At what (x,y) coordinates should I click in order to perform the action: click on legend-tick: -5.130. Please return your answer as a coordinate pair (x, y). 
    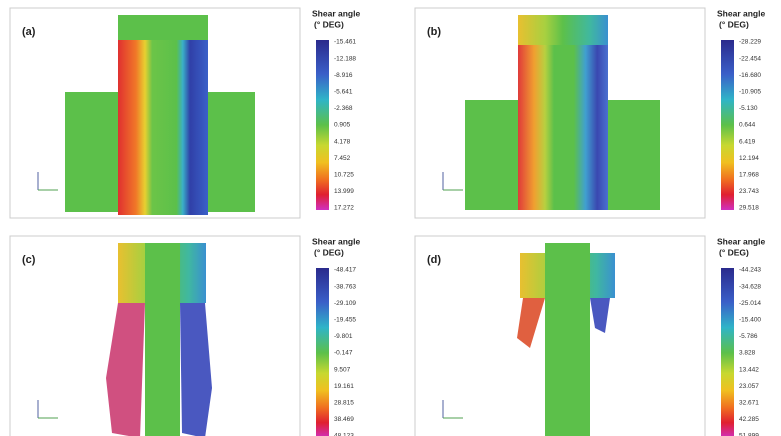
    Looking at the image, I should click on (748, 108).